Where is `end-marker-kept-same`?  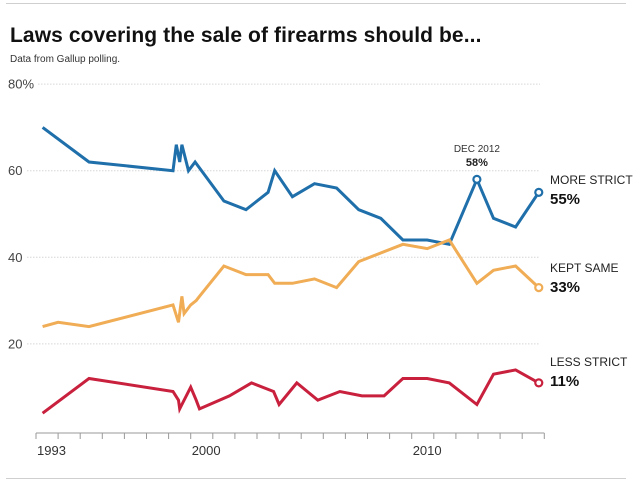
end-marker-kept-same is located at coordinates (539, 288).